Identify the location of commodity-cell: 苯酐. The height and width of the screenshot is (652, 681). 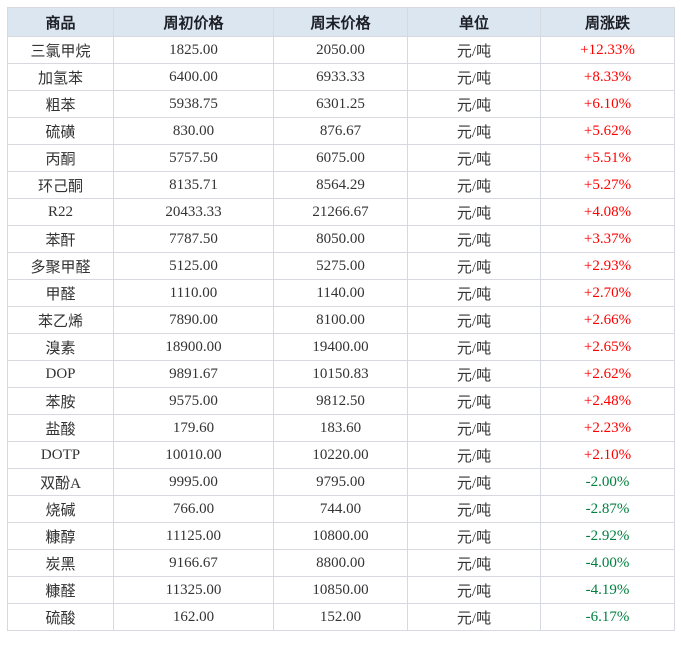
(60, 239).